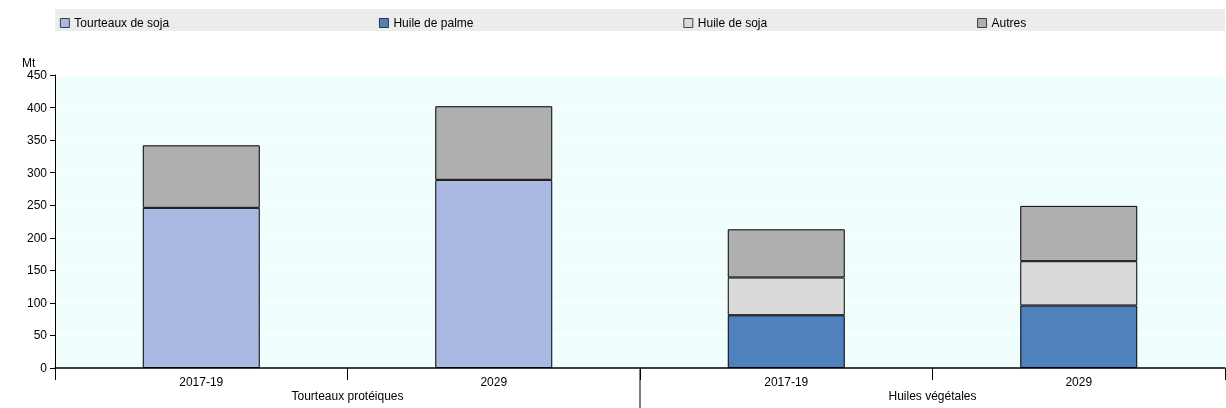  Describe the element at coordinates (40, 335) in the screenshot. I see `y-tick-label: 50` at that location.